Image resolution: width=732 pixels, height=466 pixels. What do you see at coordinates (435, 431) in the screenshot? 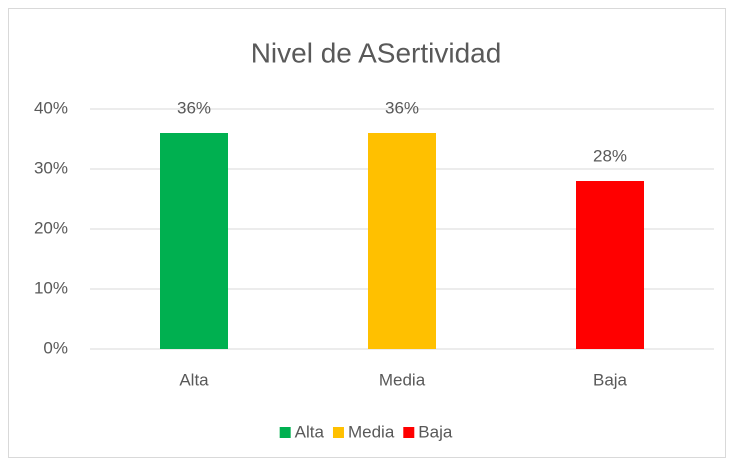
I see `legend-label: Baja` at bounding box center [435, 431].